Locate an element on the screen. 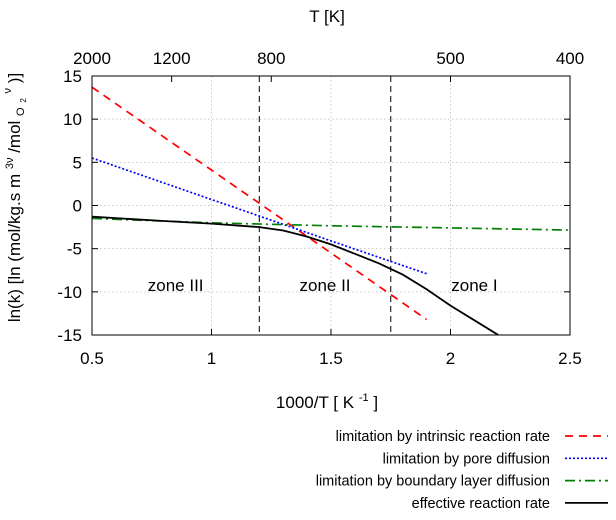 The height and width of the screenshot is (520, 616). y-tick-label: 0 is located at coordinates (77, 206).